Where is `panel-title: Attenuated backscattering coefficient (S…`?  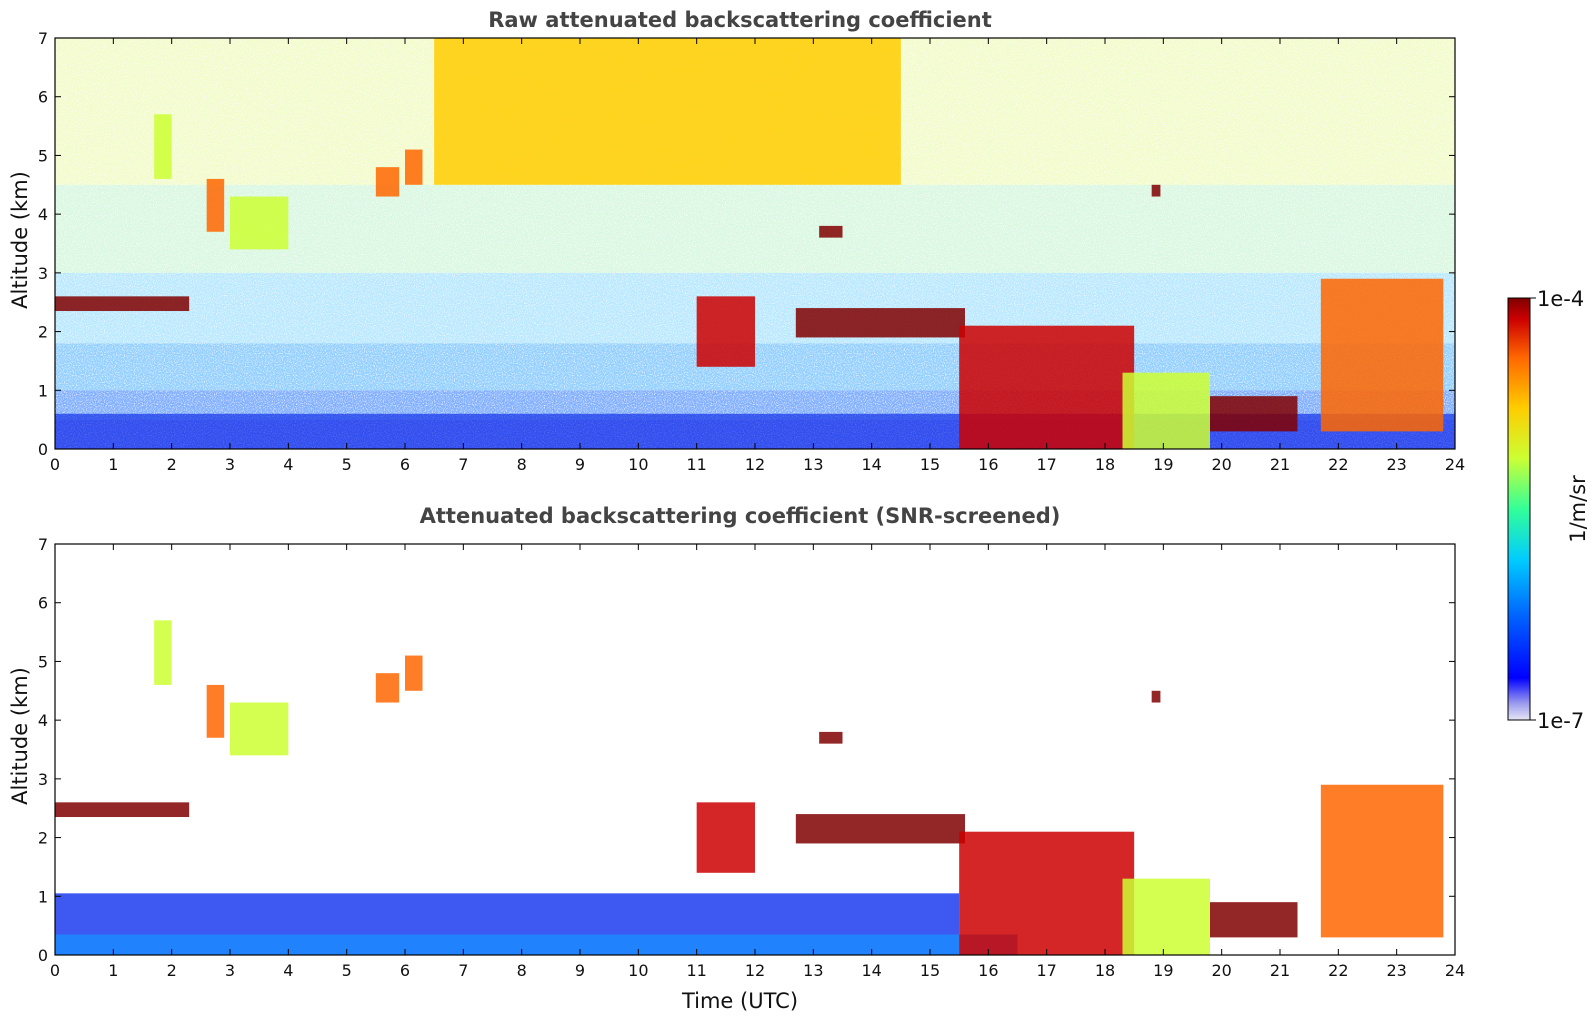
panel-title: Attenuated backscattering coefficient (S… is located at coordinates (740, 516).